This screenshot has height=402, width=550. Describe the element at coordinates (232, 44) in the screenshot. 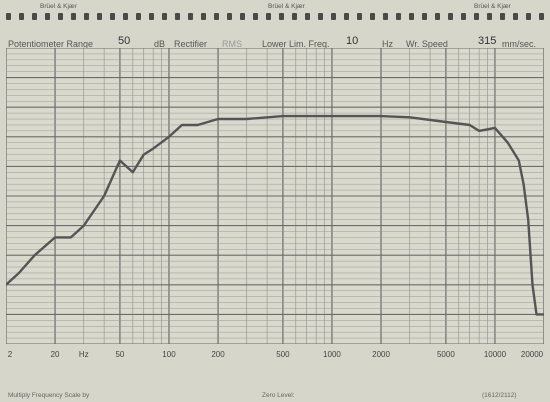

I see `rectifier-value: RMS` at that location.